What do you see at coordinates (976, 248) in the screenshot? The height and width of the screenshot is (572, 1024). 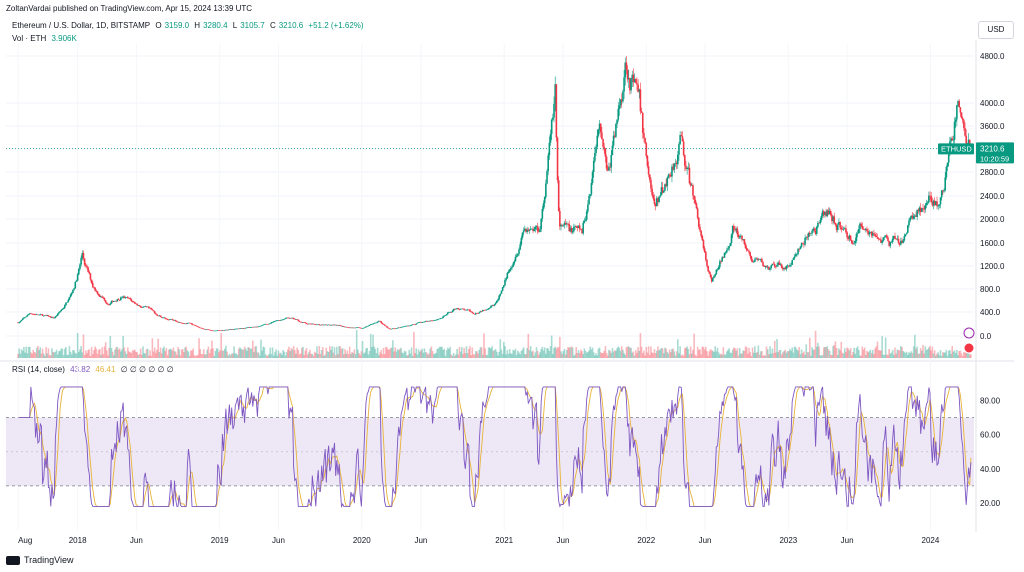 I see `price-tag: ETHUSD 3210.610:20:59` at bounding box center [976, 248].